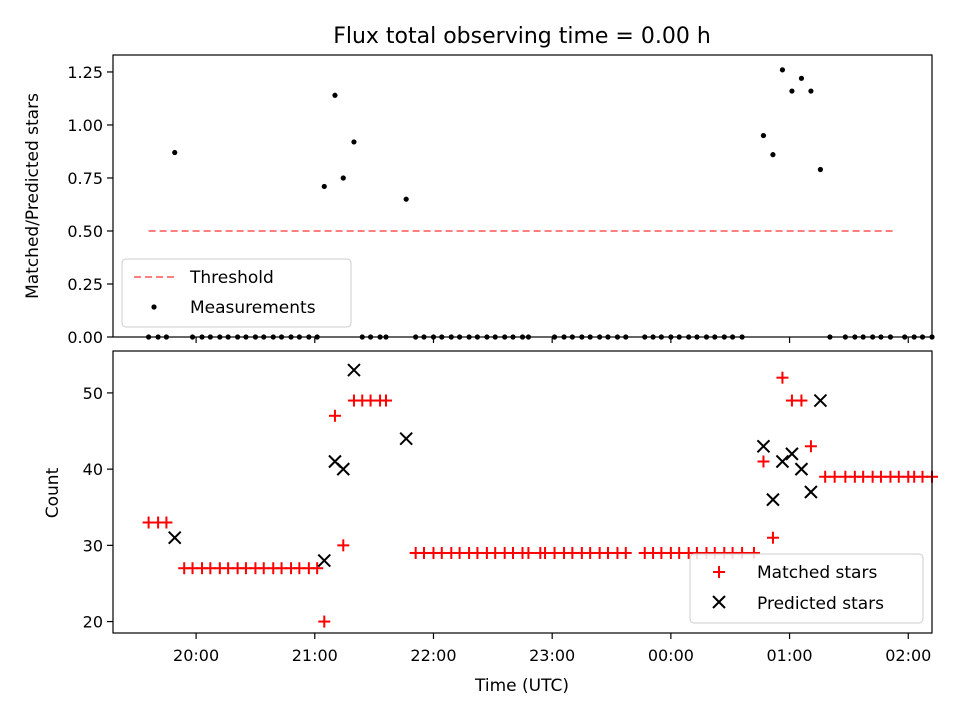  I want to click on bottom-yticks: 20 30 40 50, so click(98, 508).